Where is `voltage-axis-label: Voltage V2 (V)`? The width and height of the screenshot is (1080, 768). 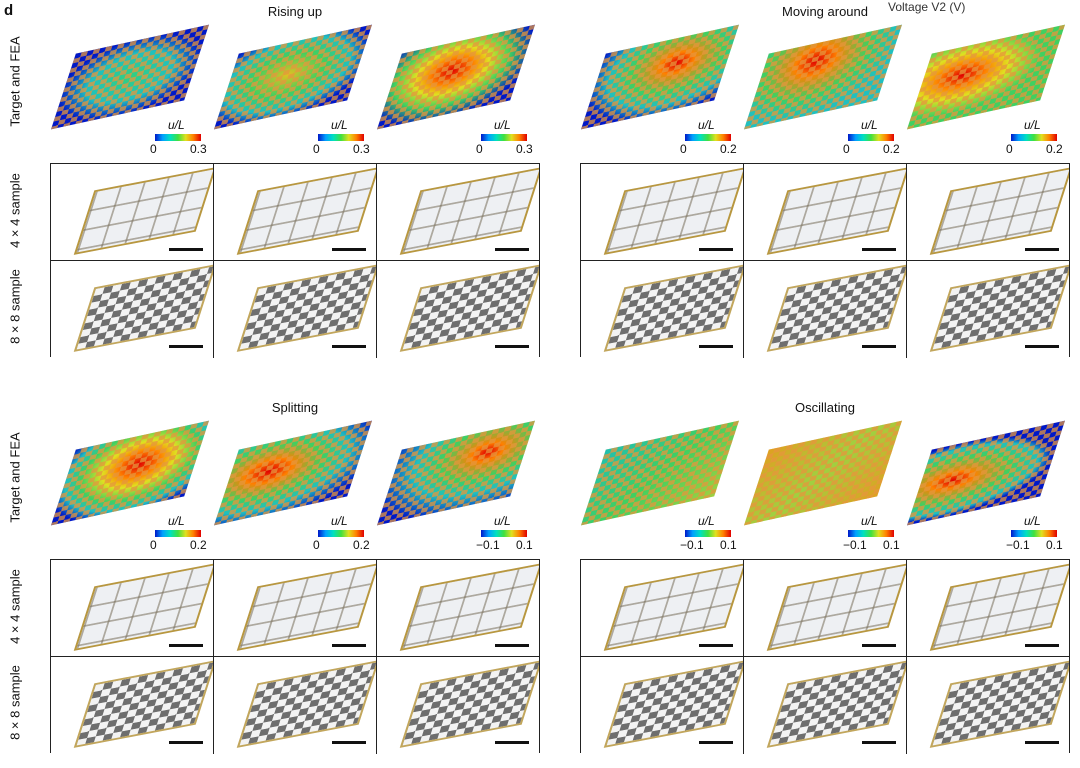 voltage-axis-label: Voltage V2 (V) is located at coordinates (927, 7).